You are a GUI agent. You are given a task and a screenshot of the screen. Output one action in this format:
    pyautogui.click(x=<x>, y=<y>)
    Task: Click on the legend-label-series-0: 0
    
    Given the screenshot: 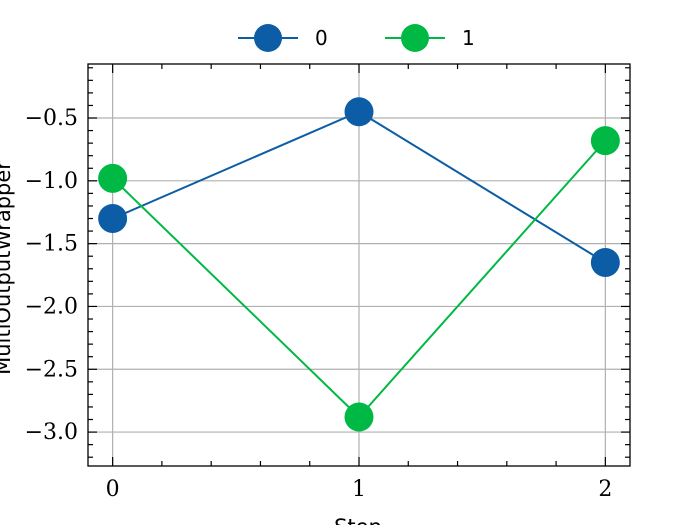 What is the action you would take?
    pyautogui.click(x=321, y=38)
    